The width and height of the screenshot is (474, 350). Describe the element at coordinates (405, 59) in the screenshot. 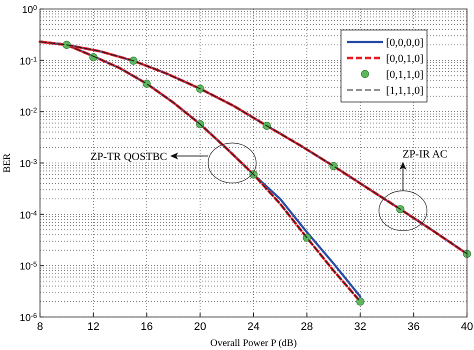

I see `legend-label: [0,0,1,0]` at that location.